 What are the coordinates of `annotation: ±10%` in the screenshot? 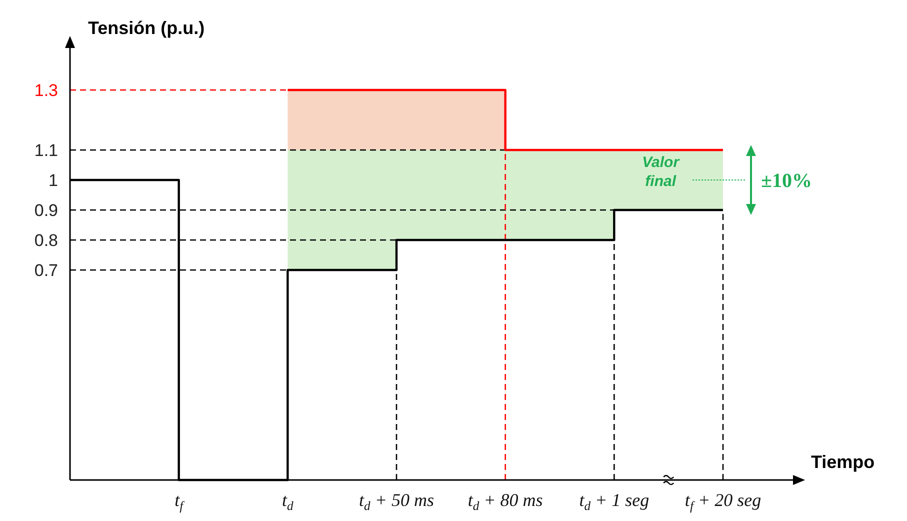 It's located at (786, 181).